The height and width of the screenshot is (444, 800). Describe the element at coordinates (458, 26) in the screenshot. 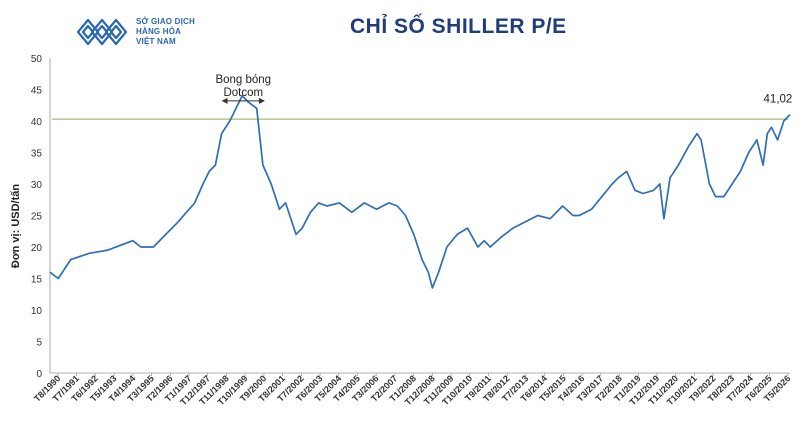

I see `chart-title: CHỈ SỐ SHILLER P/E` at that location.